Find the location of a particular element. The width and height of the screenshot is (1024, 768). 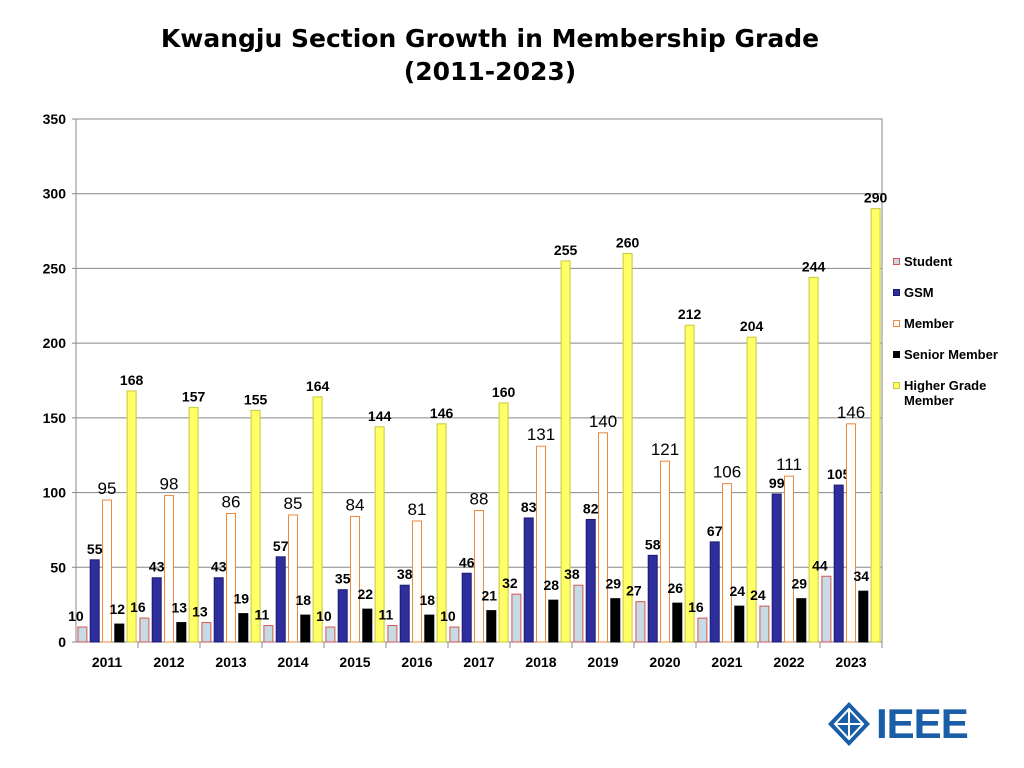

data-label: 38 is located at coordinates (405, 574).